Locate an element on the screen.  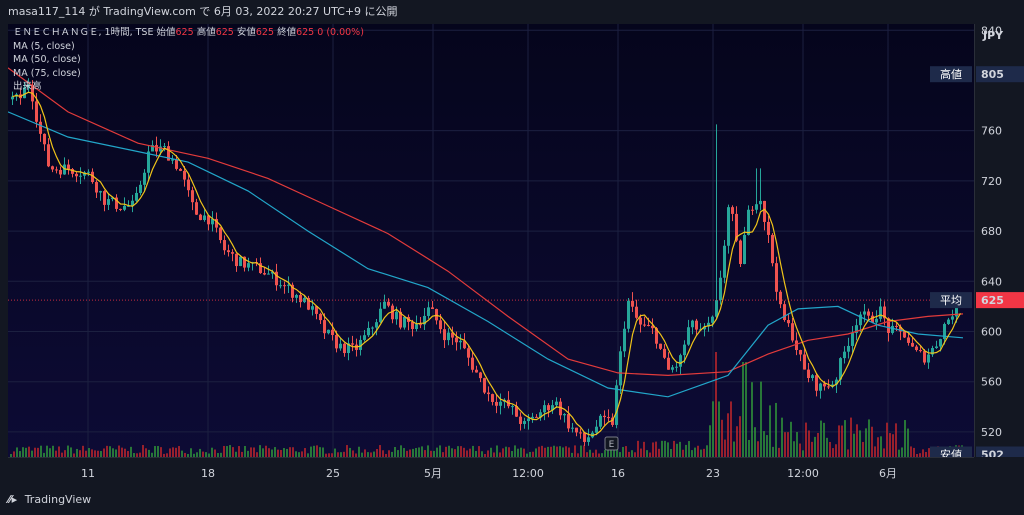
legend-symbol: ＥＮＥＣＨＡＮＧＥ, 1時間, TSE is located at coordinates (83, 32).